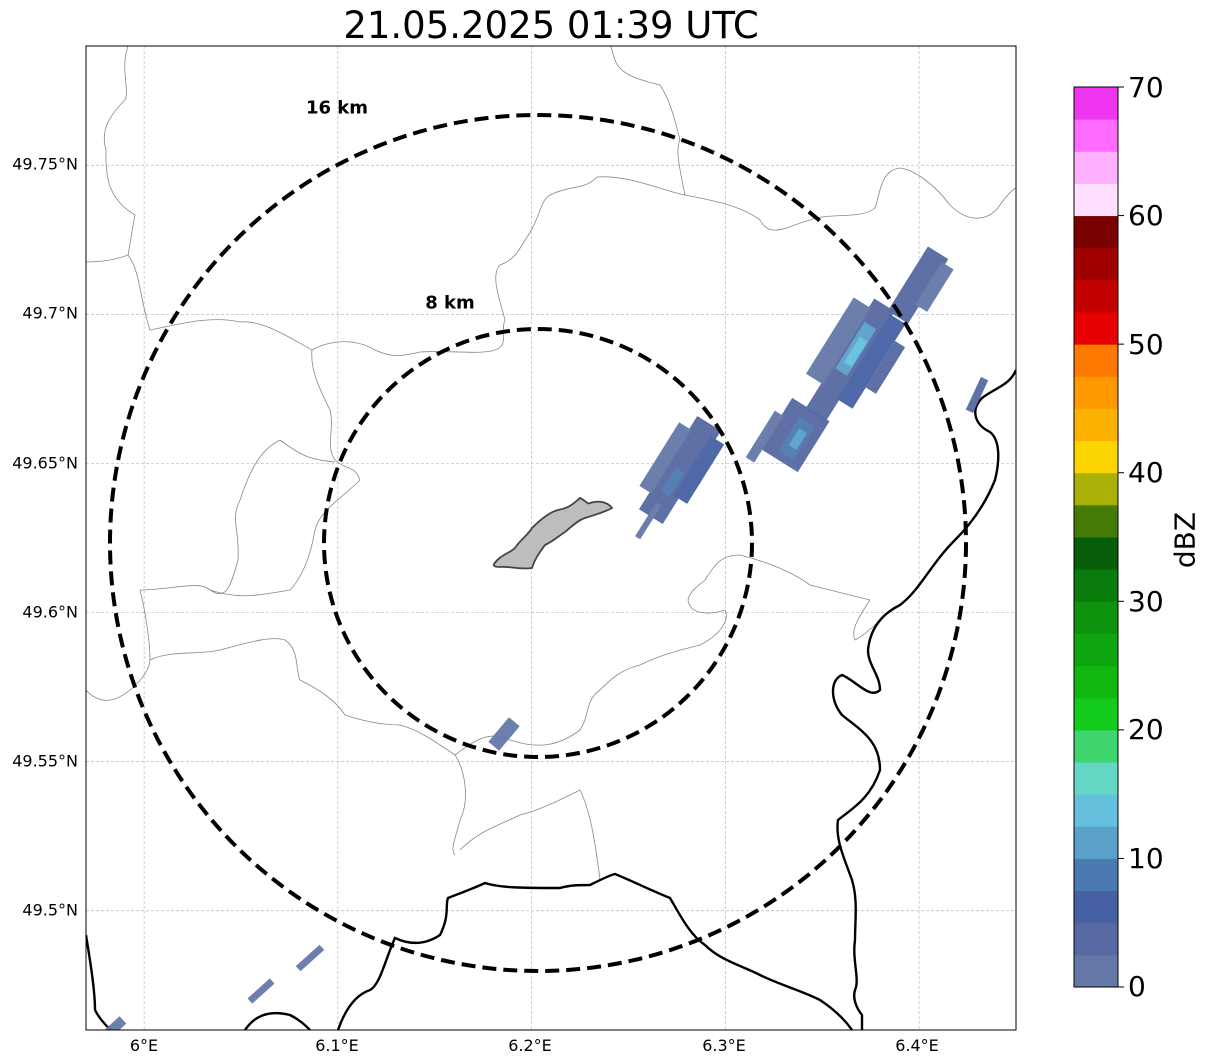 This screenshot has width=1207, height=1064. I want to click on lat-tick-label: 49.5°N, so click(50, 910).